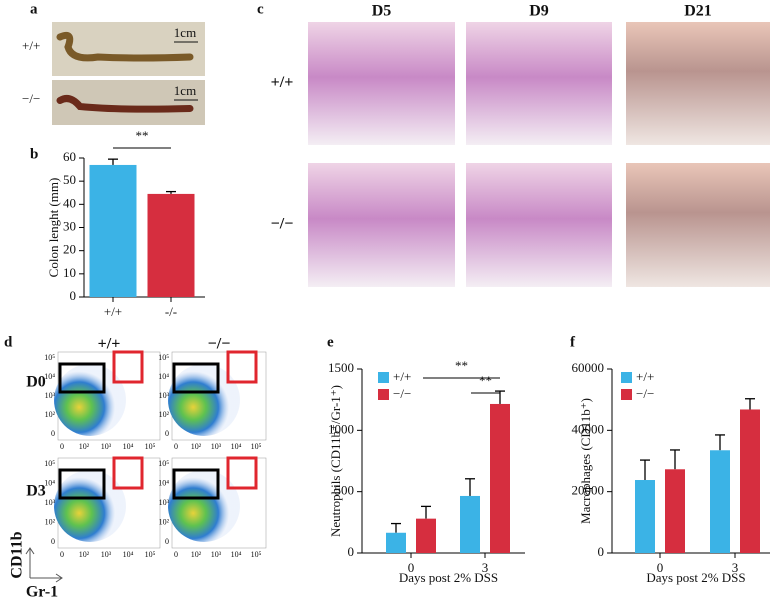 The width and height of the screenshot is (774, 603). Describe the element at coordinates (573, 342) in the screenshot. I see `panel-label: f` at that location.